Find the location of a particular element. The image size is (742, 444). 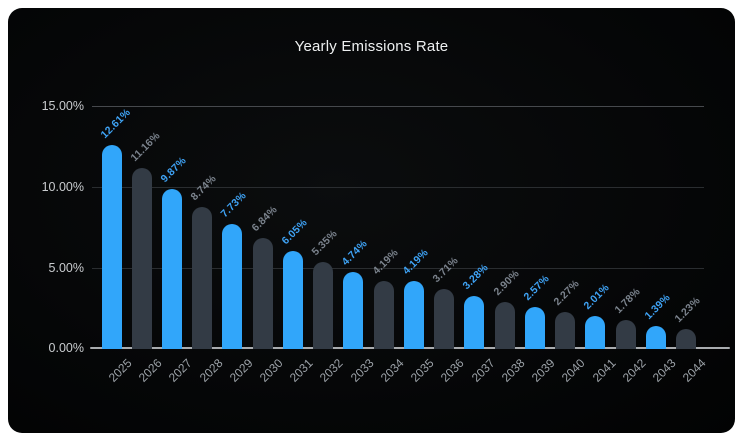

bar-2032 is located at coordinates (323, 305).